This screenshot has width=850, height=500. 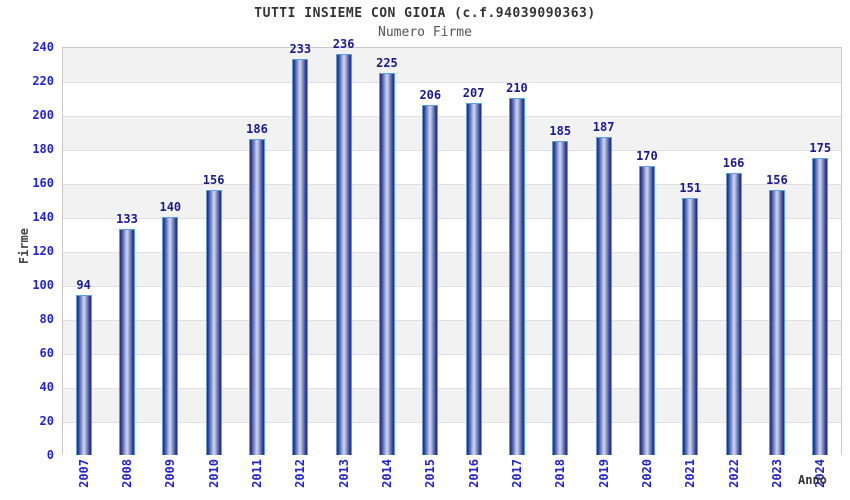 What do you see at coordinates (83, 251) in the screenshot?
I see `bar-slot: 94` at bounding box center [83, 251].